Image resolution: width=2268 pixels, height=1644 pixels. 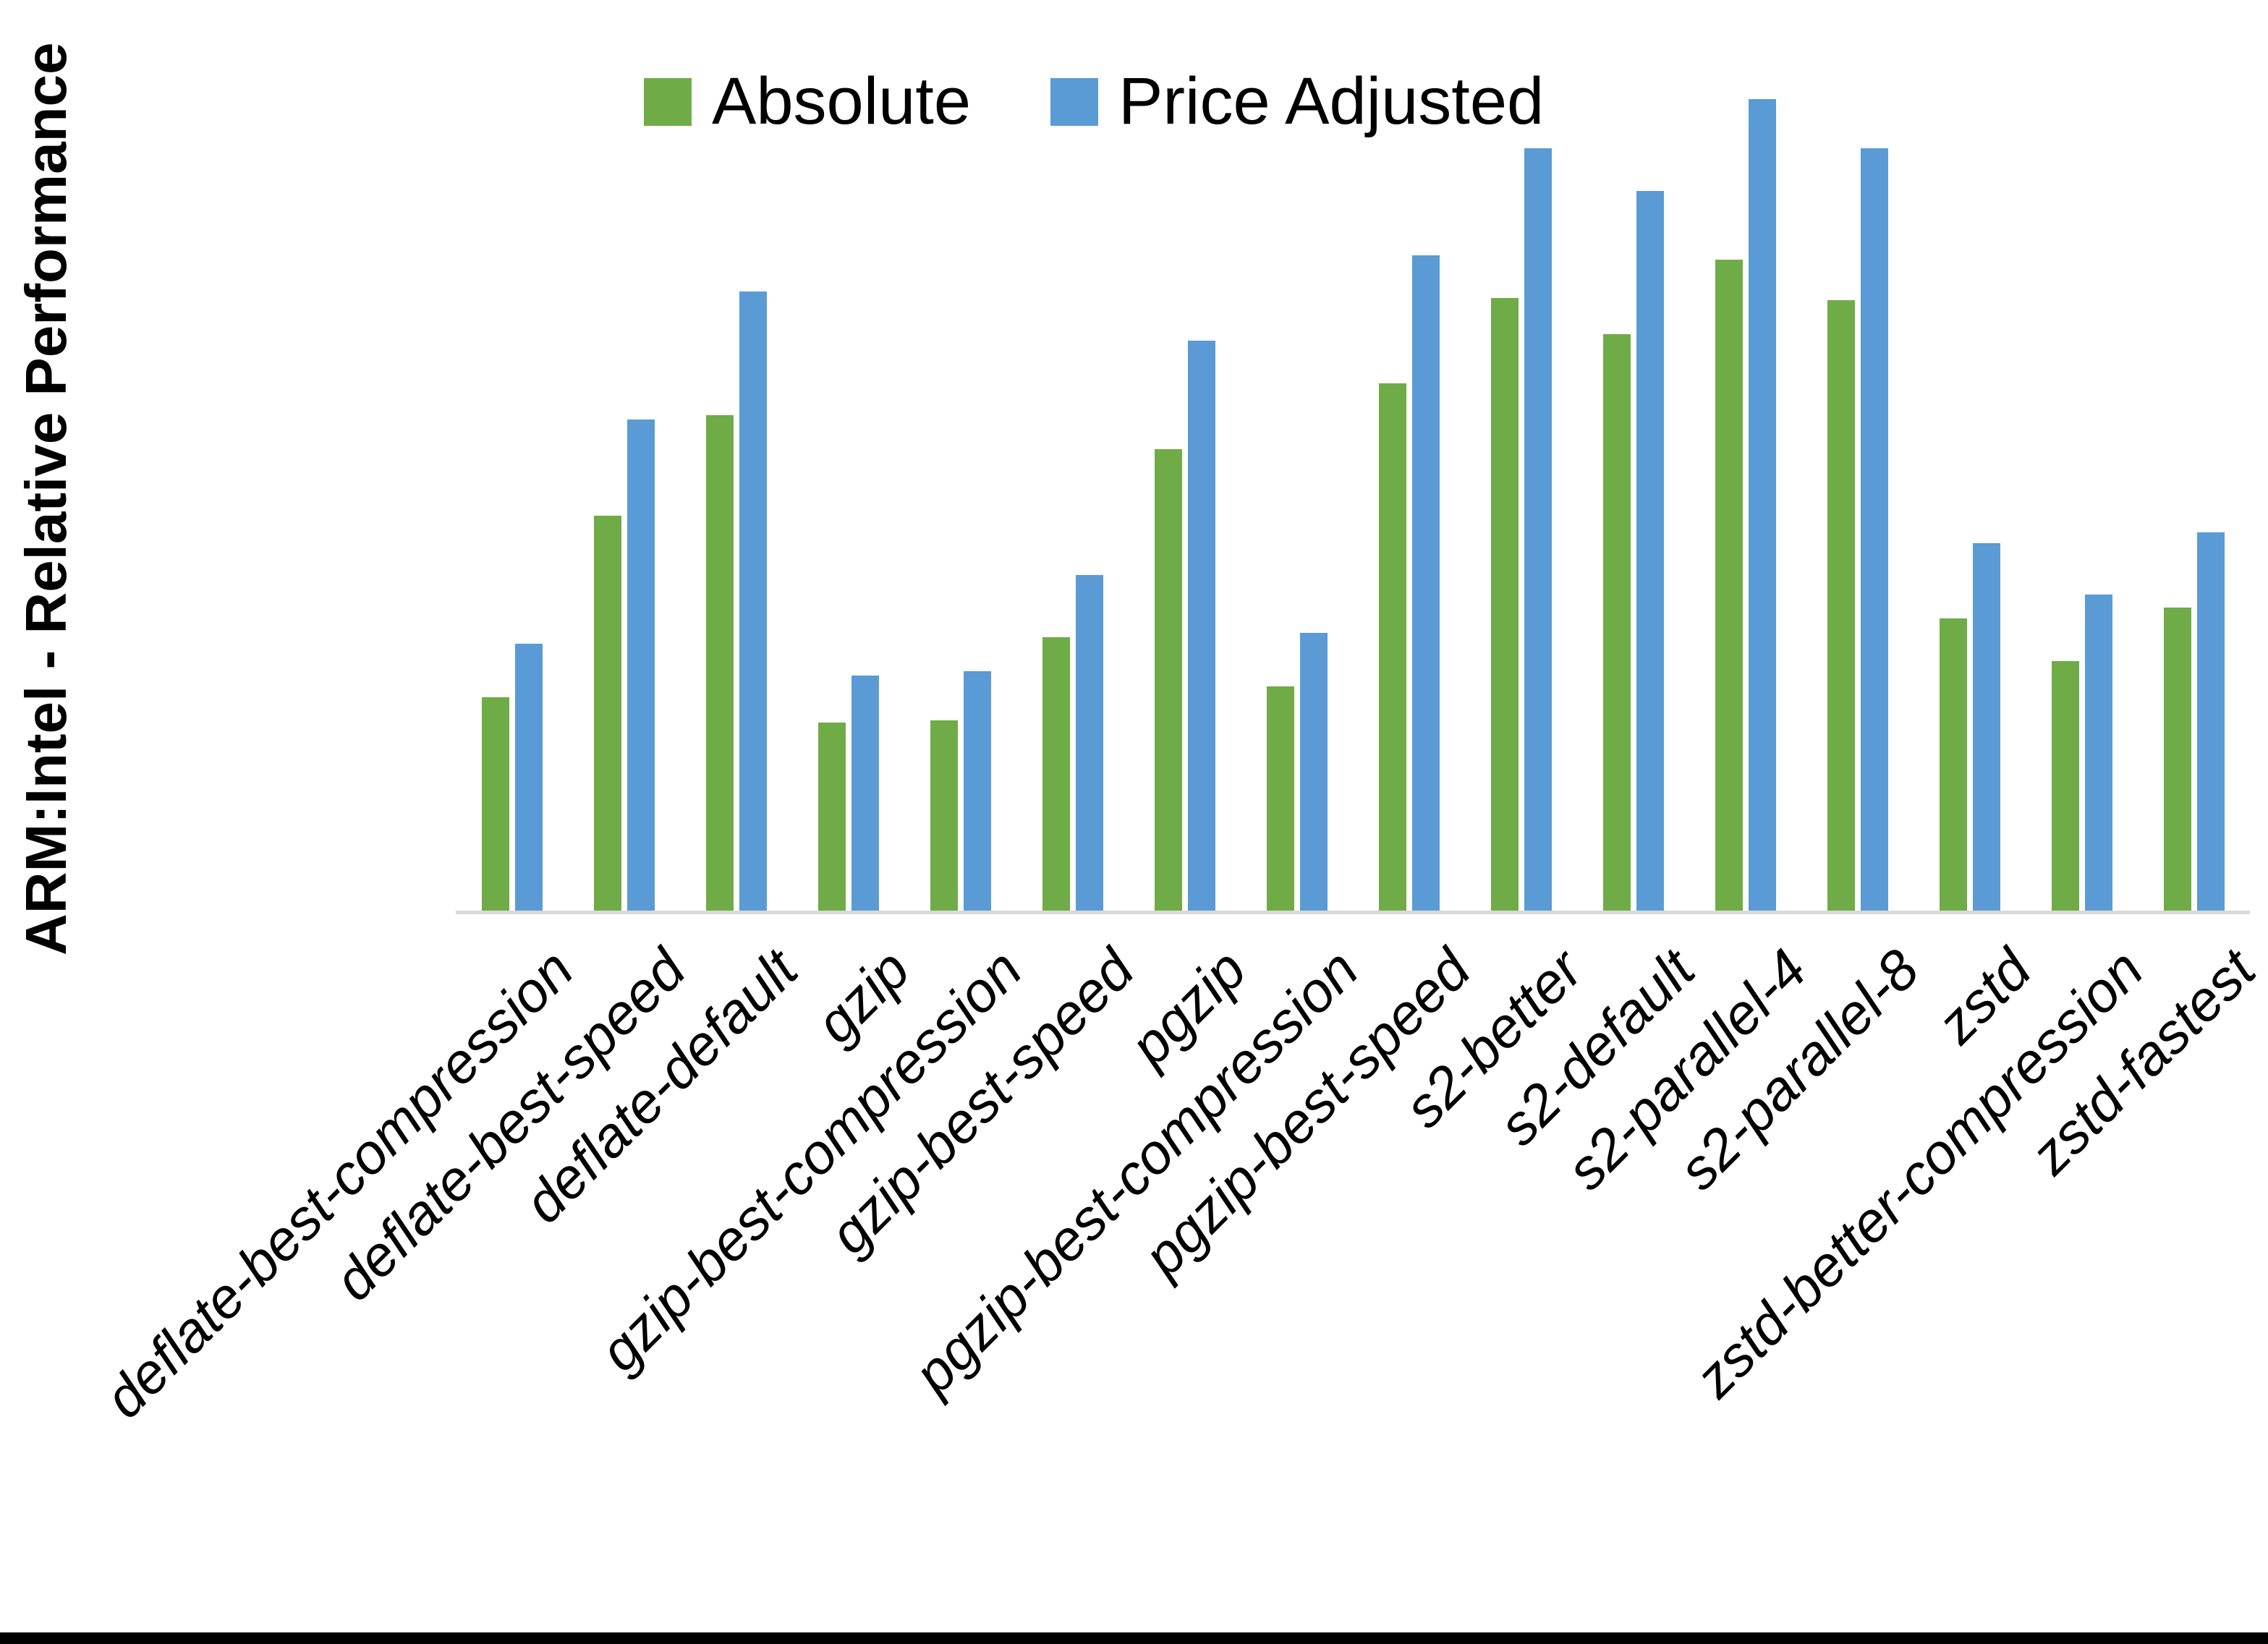 I want to click on x-axis-line, so click(x=1353, y=912).